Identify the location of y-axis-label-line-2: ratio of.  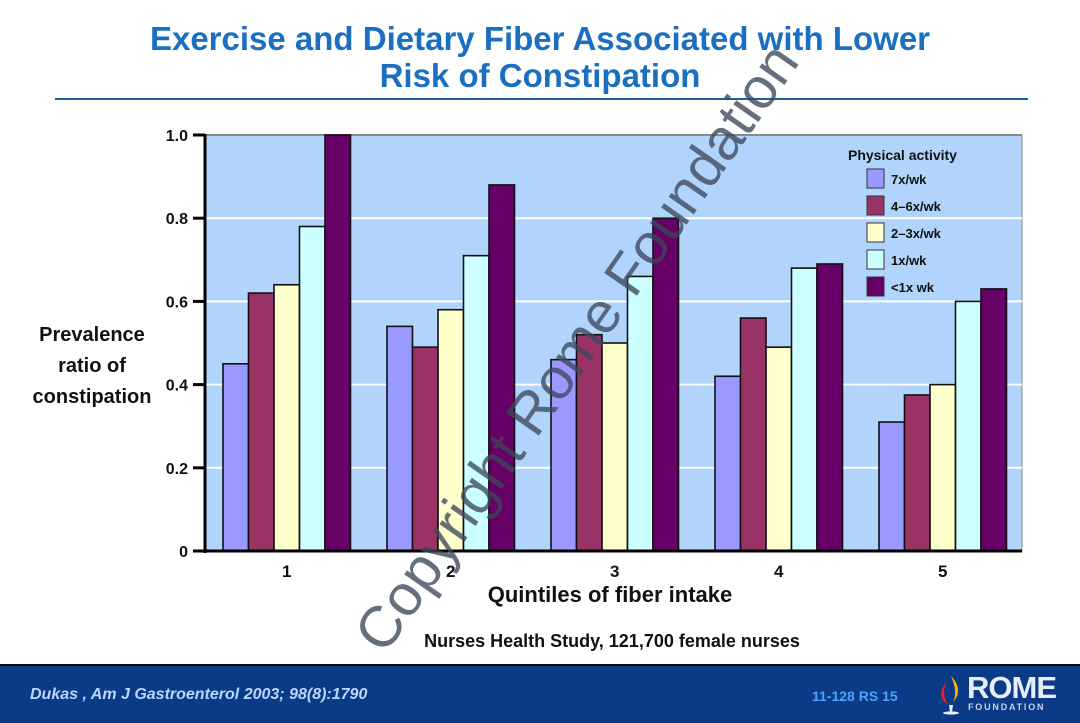
(92, 366).